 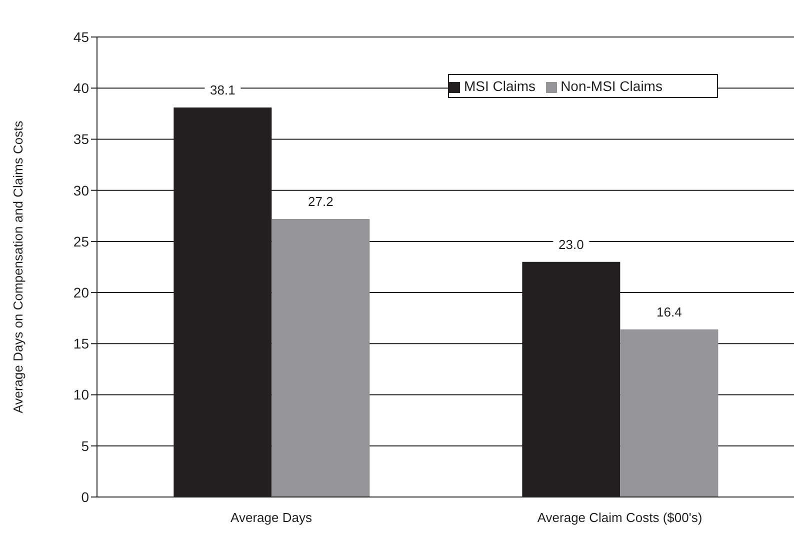 What do you see at coordinates (669, 312) in the screenshot?
I see `data-label: 16.4` at bounding box center [669, 312].